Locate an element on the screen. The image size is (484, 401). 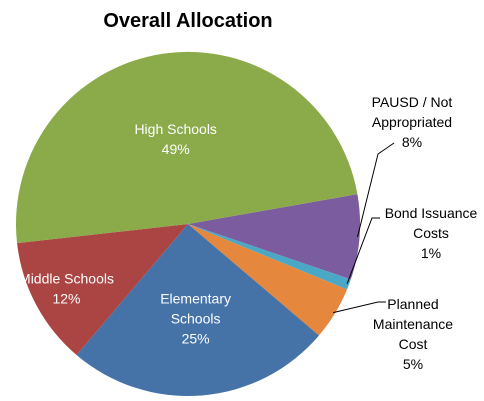
pie-slice-planned-maintenance-cost is located at coordinates (268, 280).